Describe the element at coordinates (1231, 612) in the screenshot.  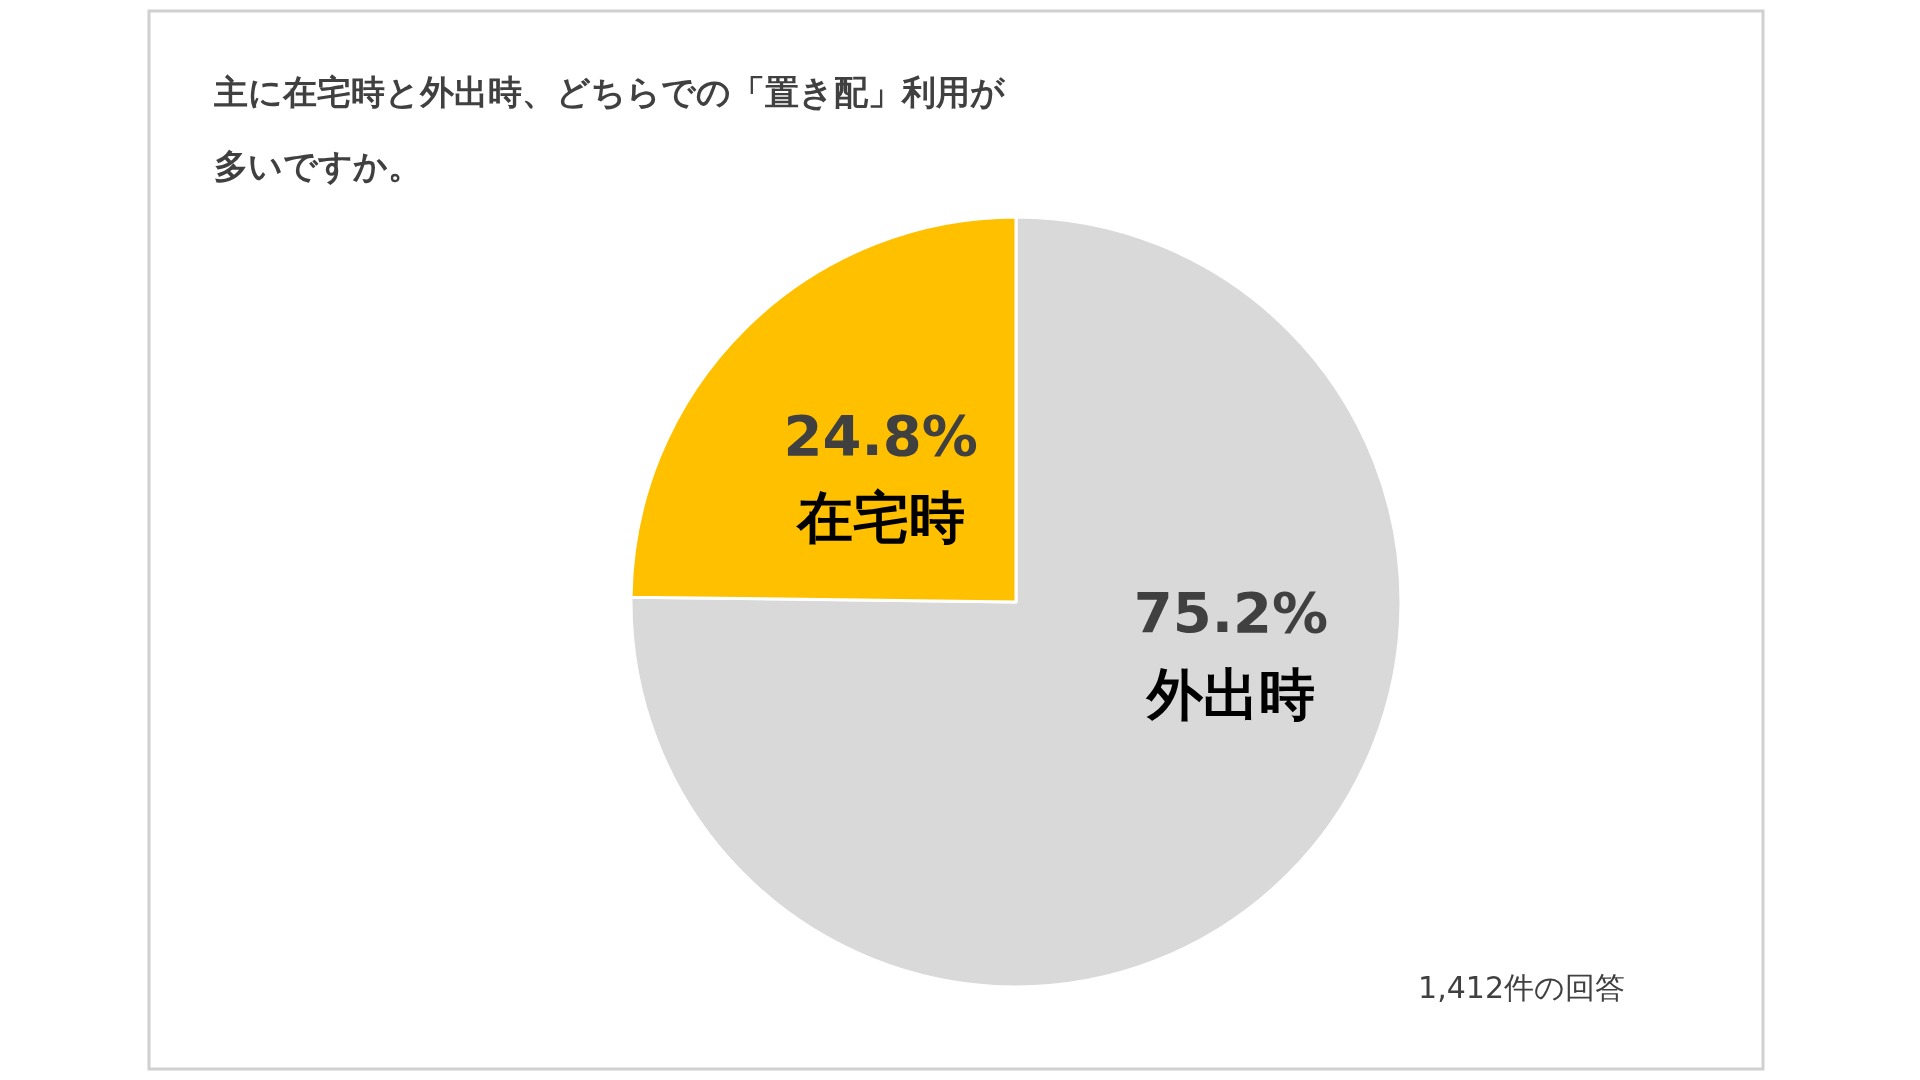
I see `data-label: 75.2%` at that location.